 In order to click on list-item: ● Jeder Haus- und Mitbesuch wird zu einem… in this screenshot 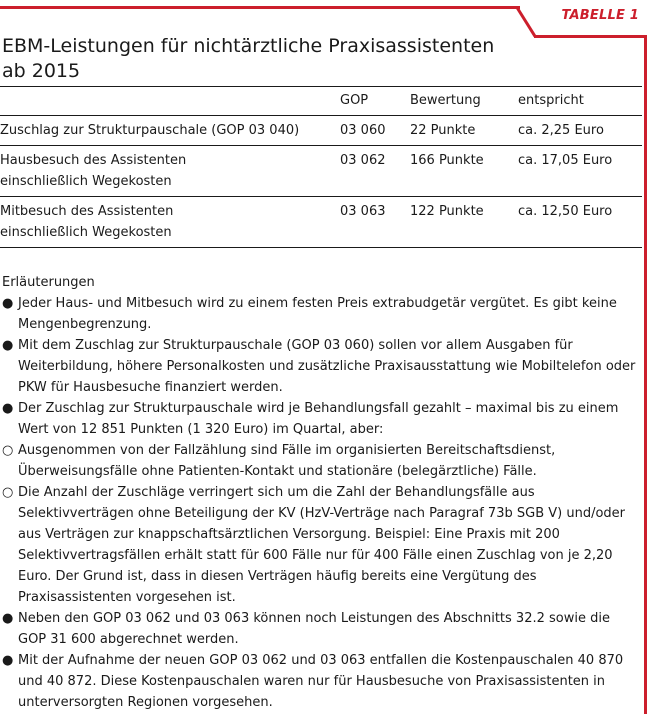, I will do `click(322, 314)`.